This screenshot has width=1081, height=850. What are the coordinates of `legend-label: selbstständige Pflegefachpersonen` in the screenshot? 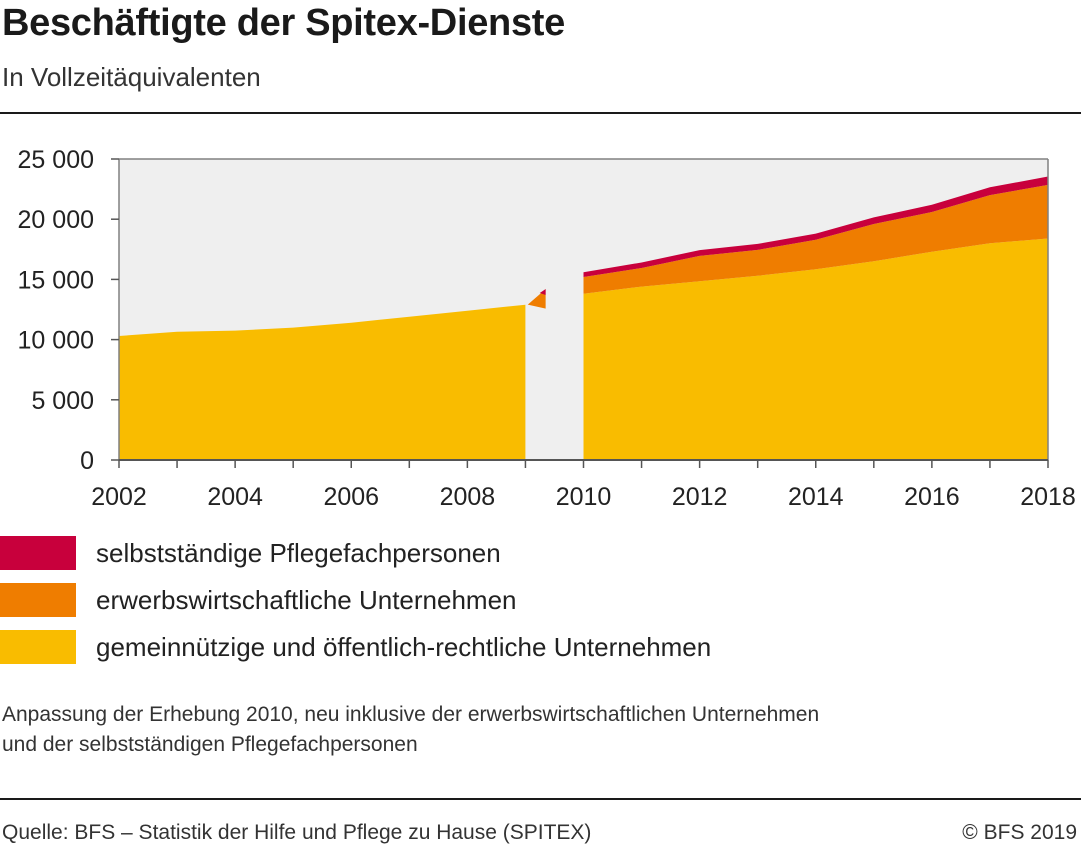 It's located at (298, 553).